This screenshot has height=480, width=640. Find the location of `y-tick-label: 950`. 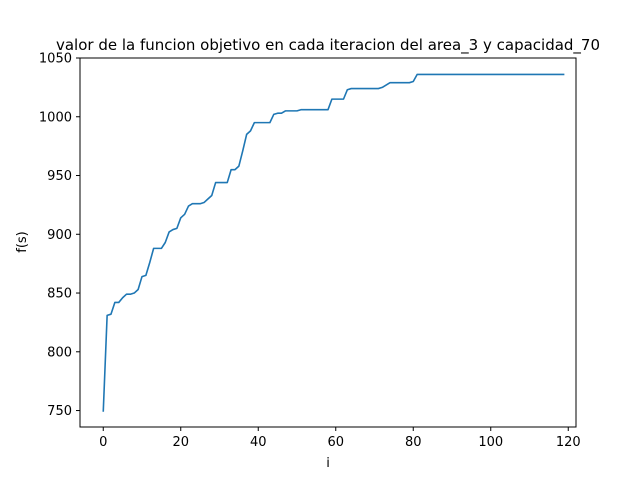

y-tick-label: 950 is located at coordinates (59, 176).